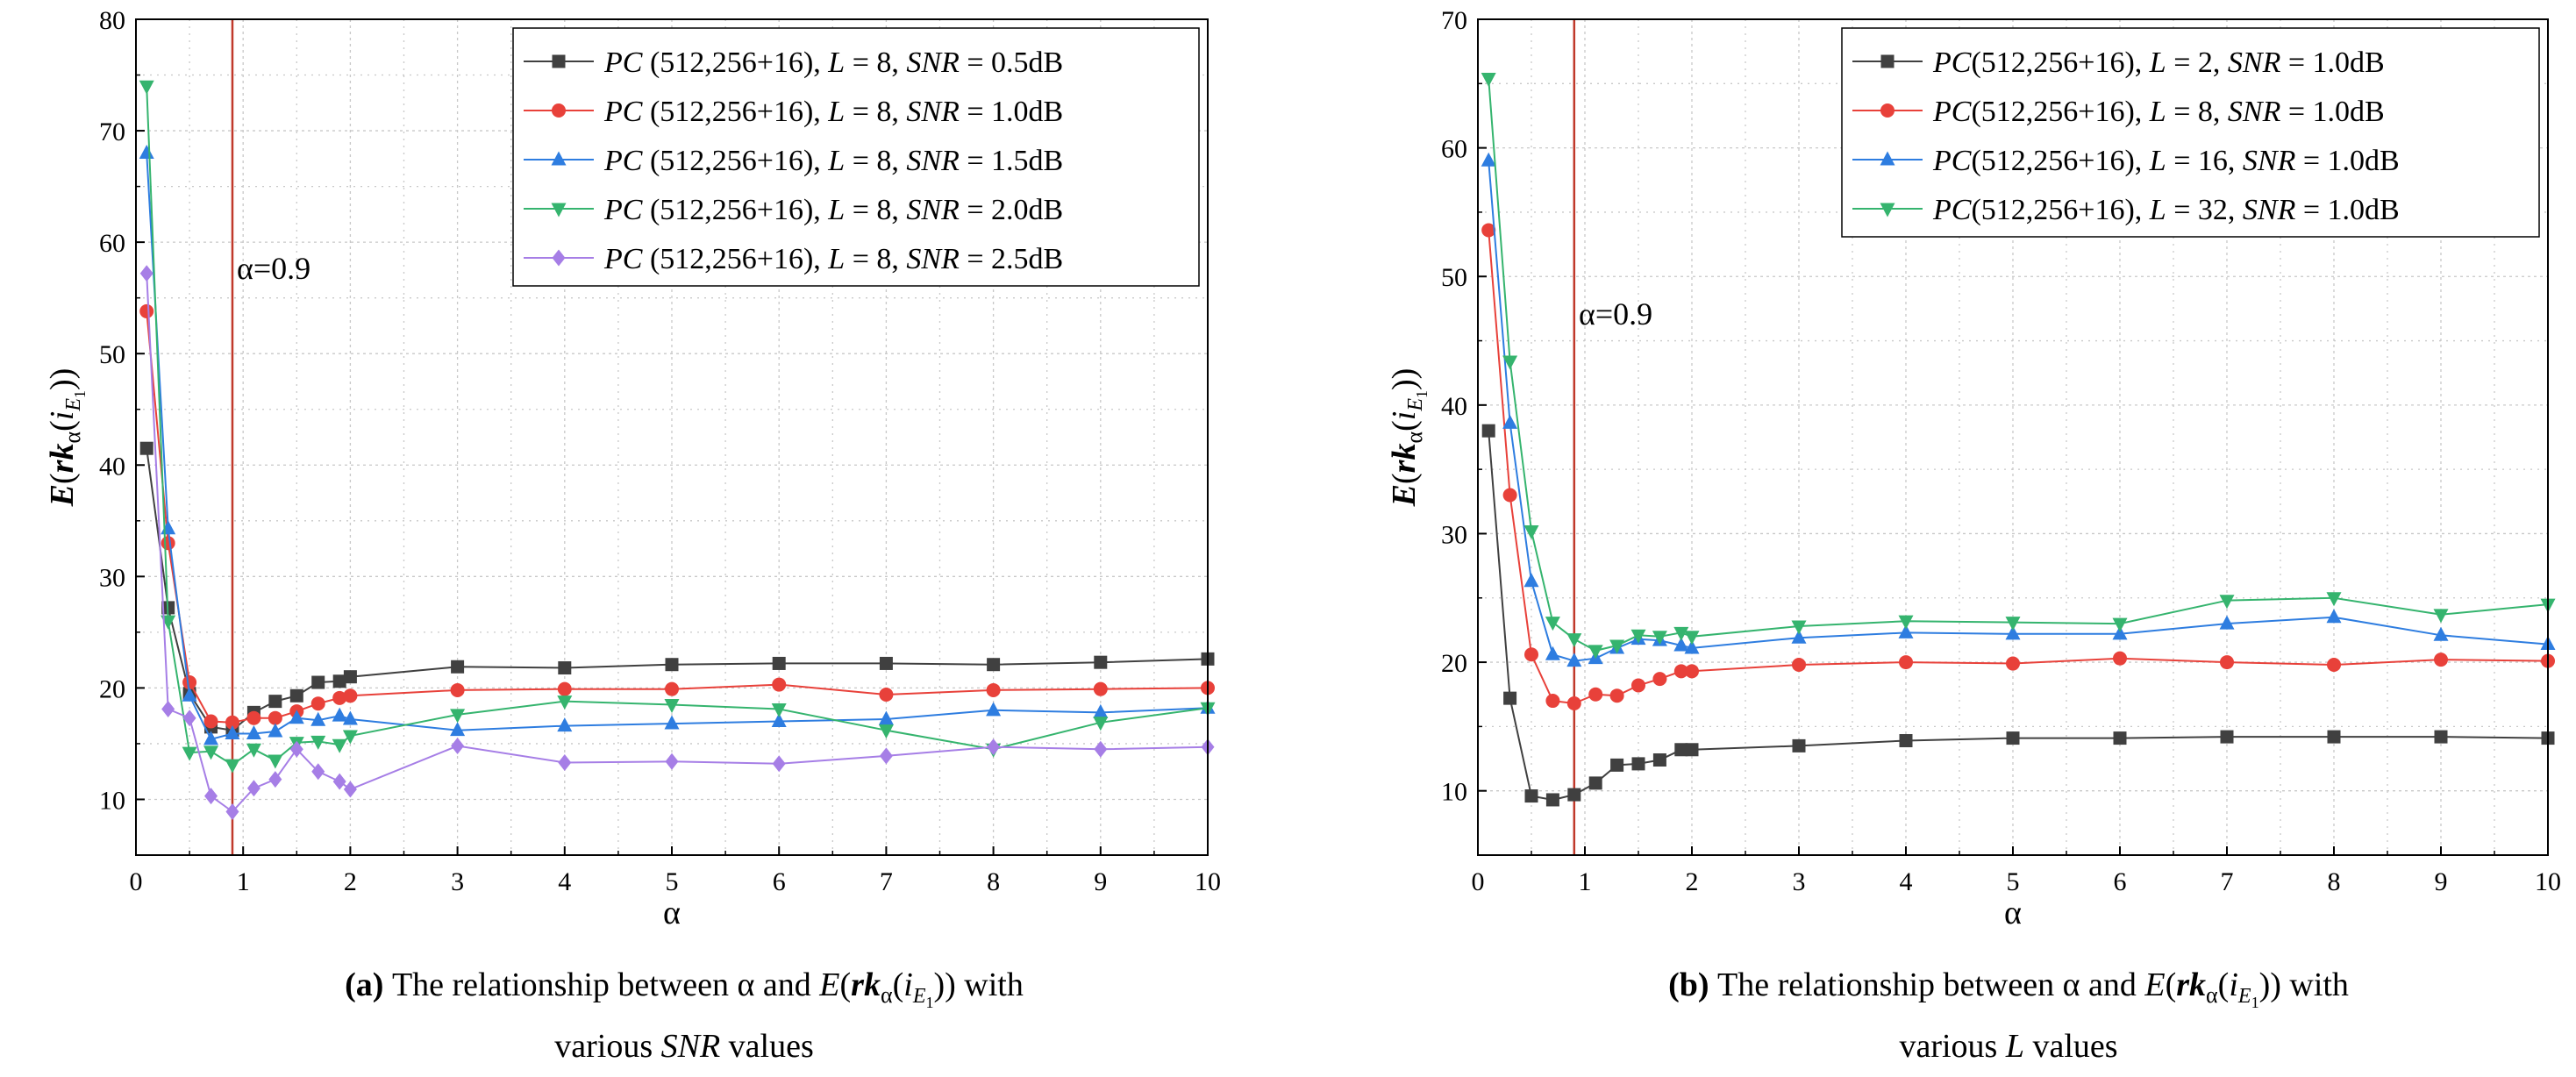 The image size is (2576, 1077). I want to click on y-tick-label: 50, so click(1454, 277).